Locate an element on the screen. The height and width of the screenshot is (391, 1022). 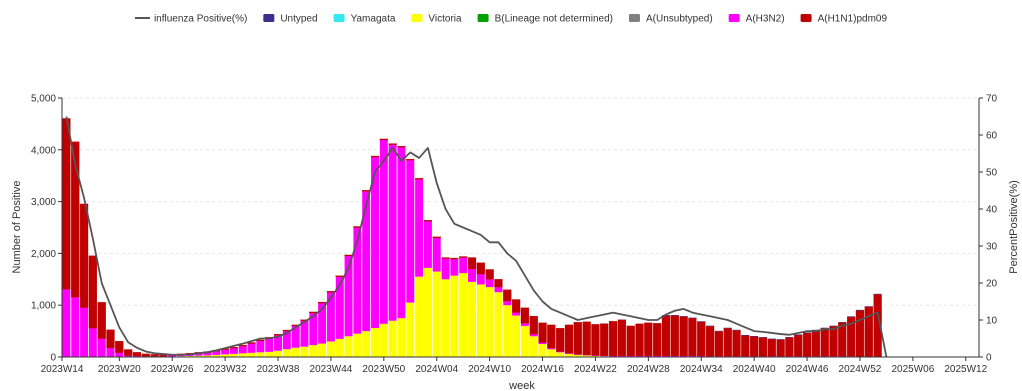
legend-item-b-lineage-not-determined: B(Lineage not determined) is located at coordinates (545, 19).